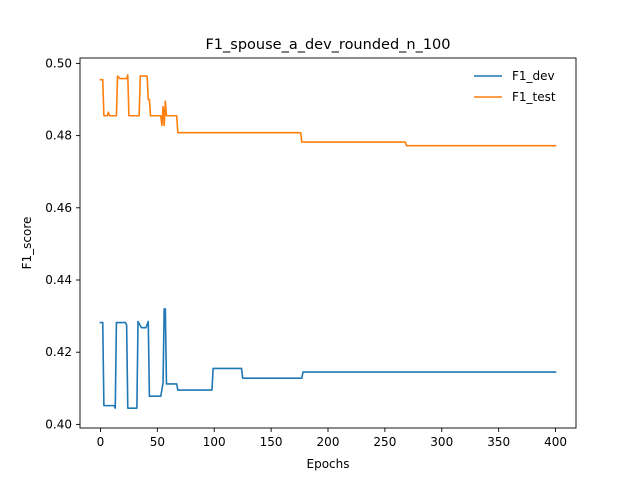  Describe the element at coordinates (441, 442) in the screenshot. I see `x-tick-label: 300` at that location.